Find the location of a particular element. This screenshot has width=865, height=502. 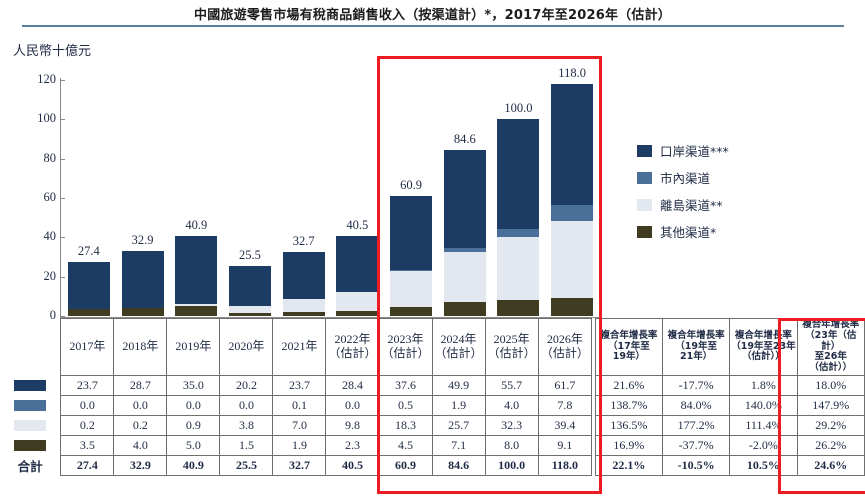

row-label-header is located at coordinates (30, 347).